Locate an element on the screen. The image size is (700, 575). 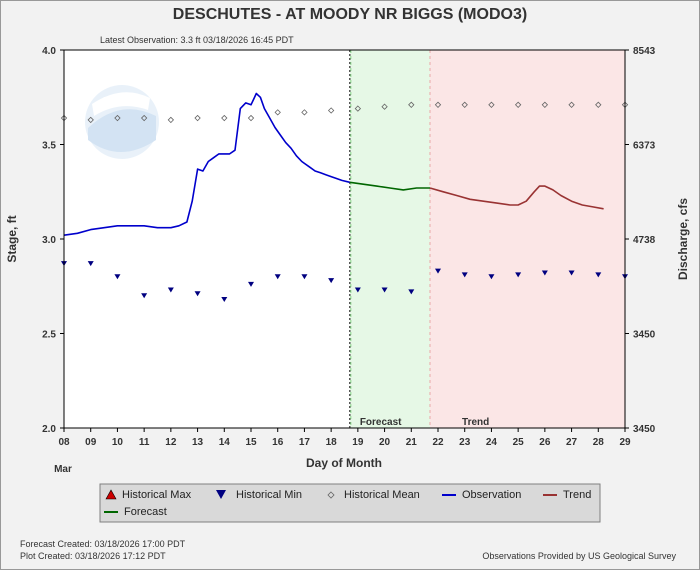
y-left-tick-label: 2.0 is located at coordinates (49, 429).